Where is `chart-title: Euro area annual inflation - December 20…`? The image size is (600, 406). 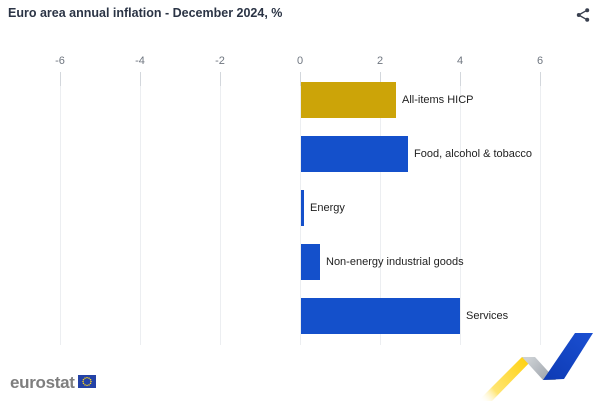 chart-title: Euro area annual inflation - December 20… is located at coordinates (145, 13).